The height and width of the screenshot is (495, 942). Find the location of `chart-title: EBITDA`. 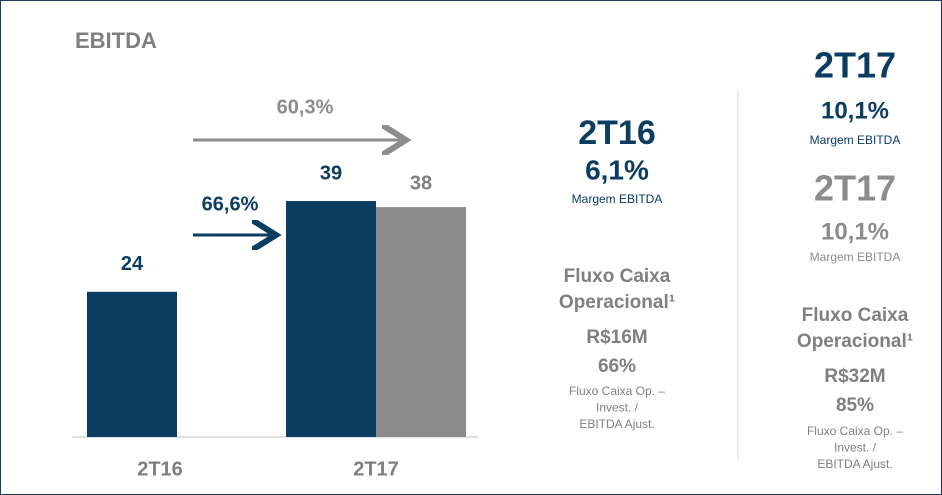

chart-title: EBITDA is located at coordinates (116, 40).